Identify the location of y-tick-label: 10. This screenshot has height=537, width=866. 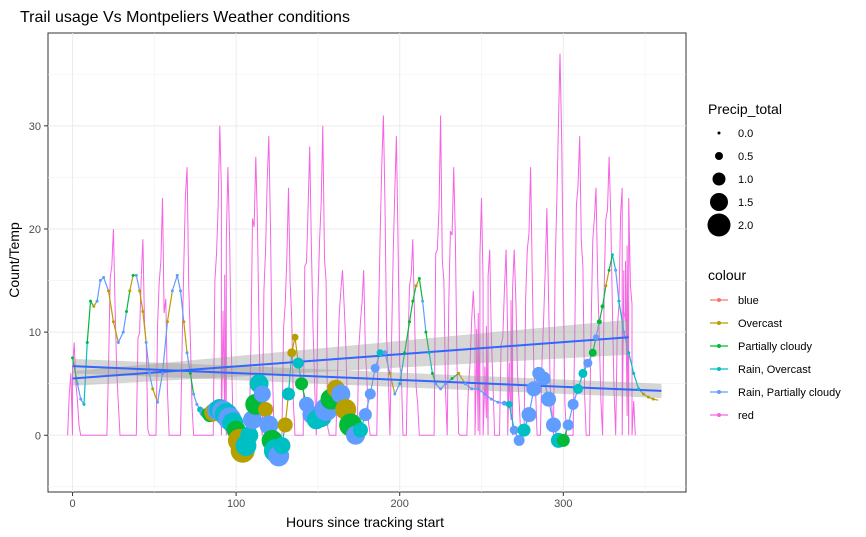
(35, 333).